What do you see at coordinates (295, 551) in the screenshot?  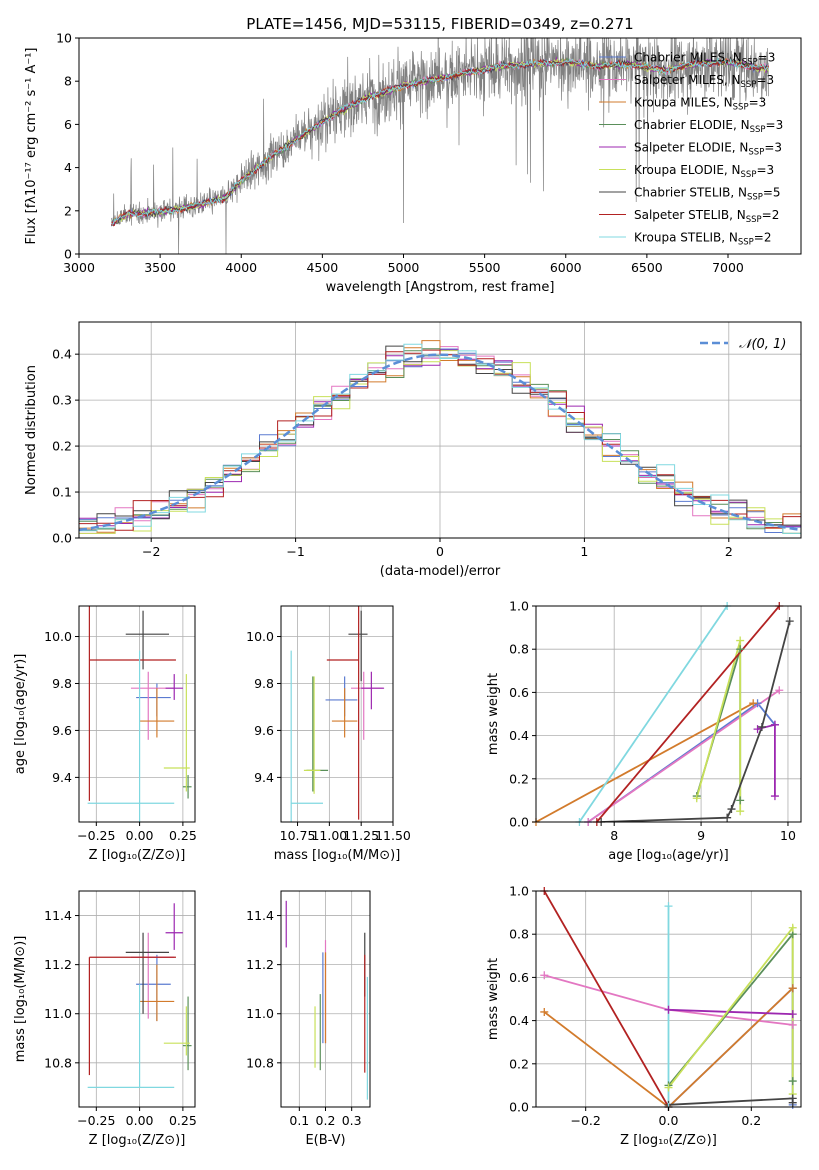 I see `x-tick-label: −1` at bounding box center [295, 551].